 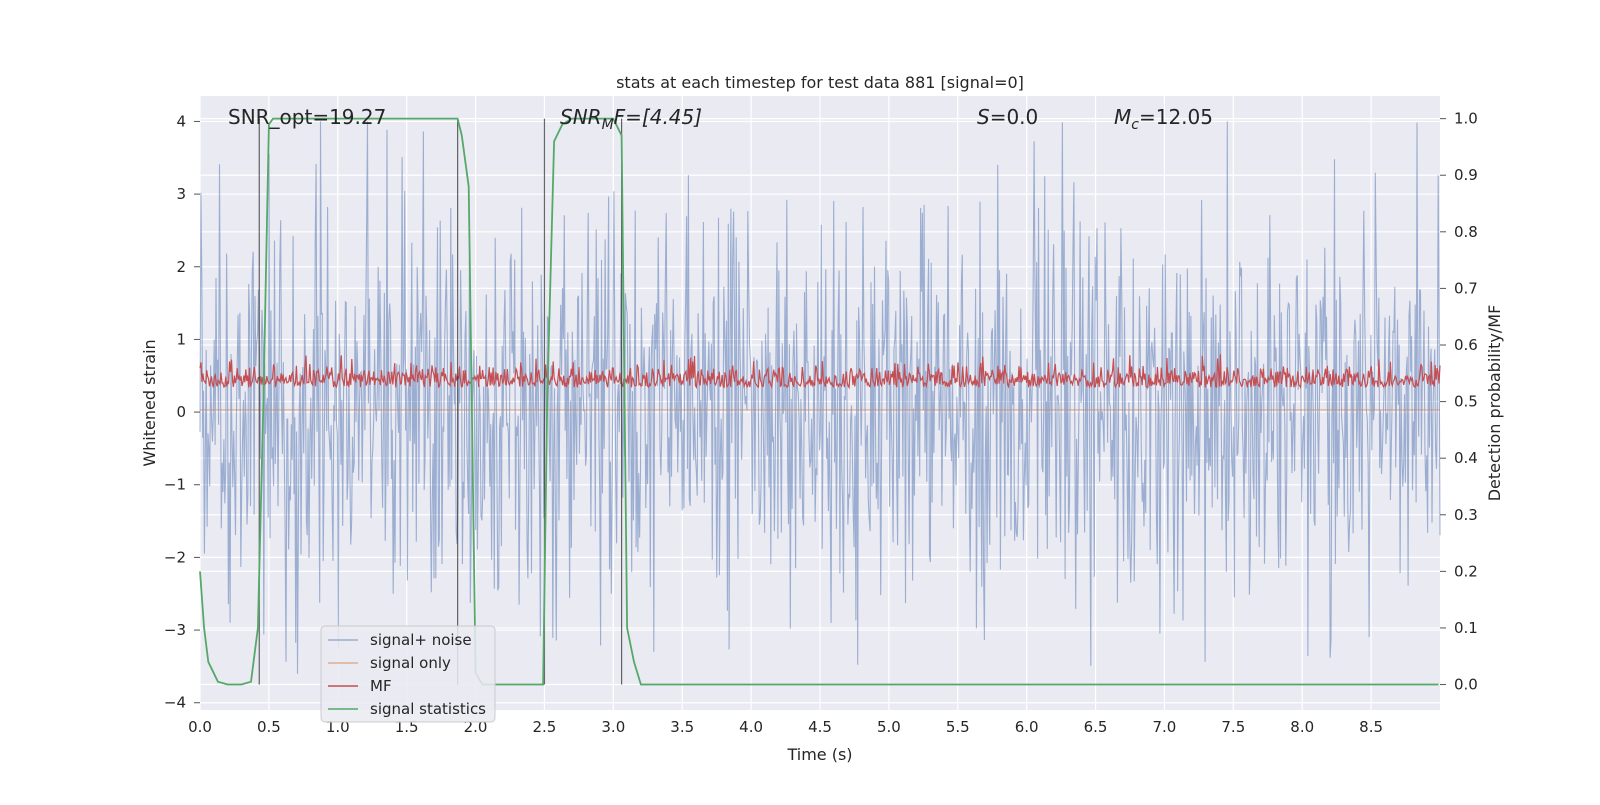 What do you see at coordinates (1466, 402) in the screenshot?
I see `y2-tick-label: 0.5` at bounding box center [1466, 402].